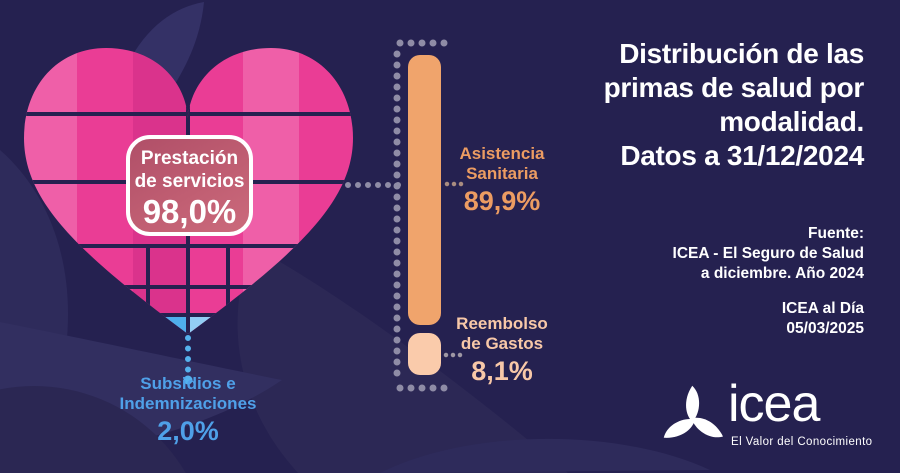  What do you see at coordinates (502, 333) in the screenshot?
I see `reembolso-label: Reembolso de Gastos` at bounding box center [502, 333].